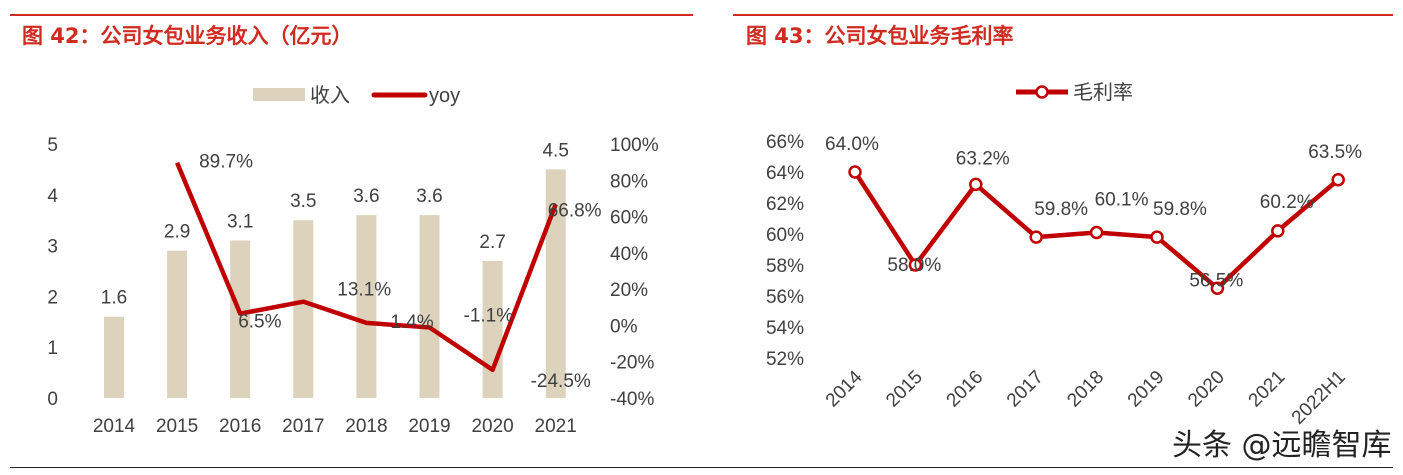  I want to click on bar-label: 3.5, so click(303, 201).